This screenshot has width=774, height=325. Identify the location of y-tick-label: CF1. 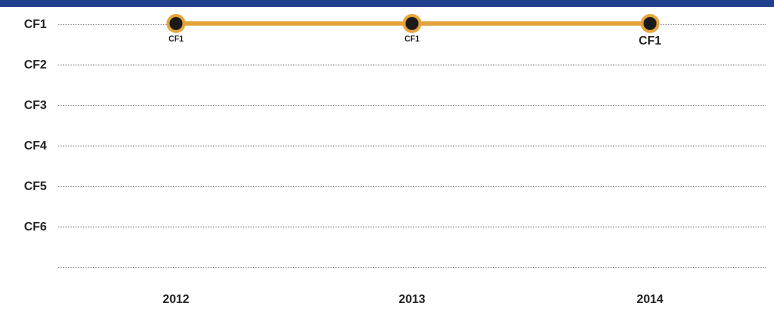
(35, 24).